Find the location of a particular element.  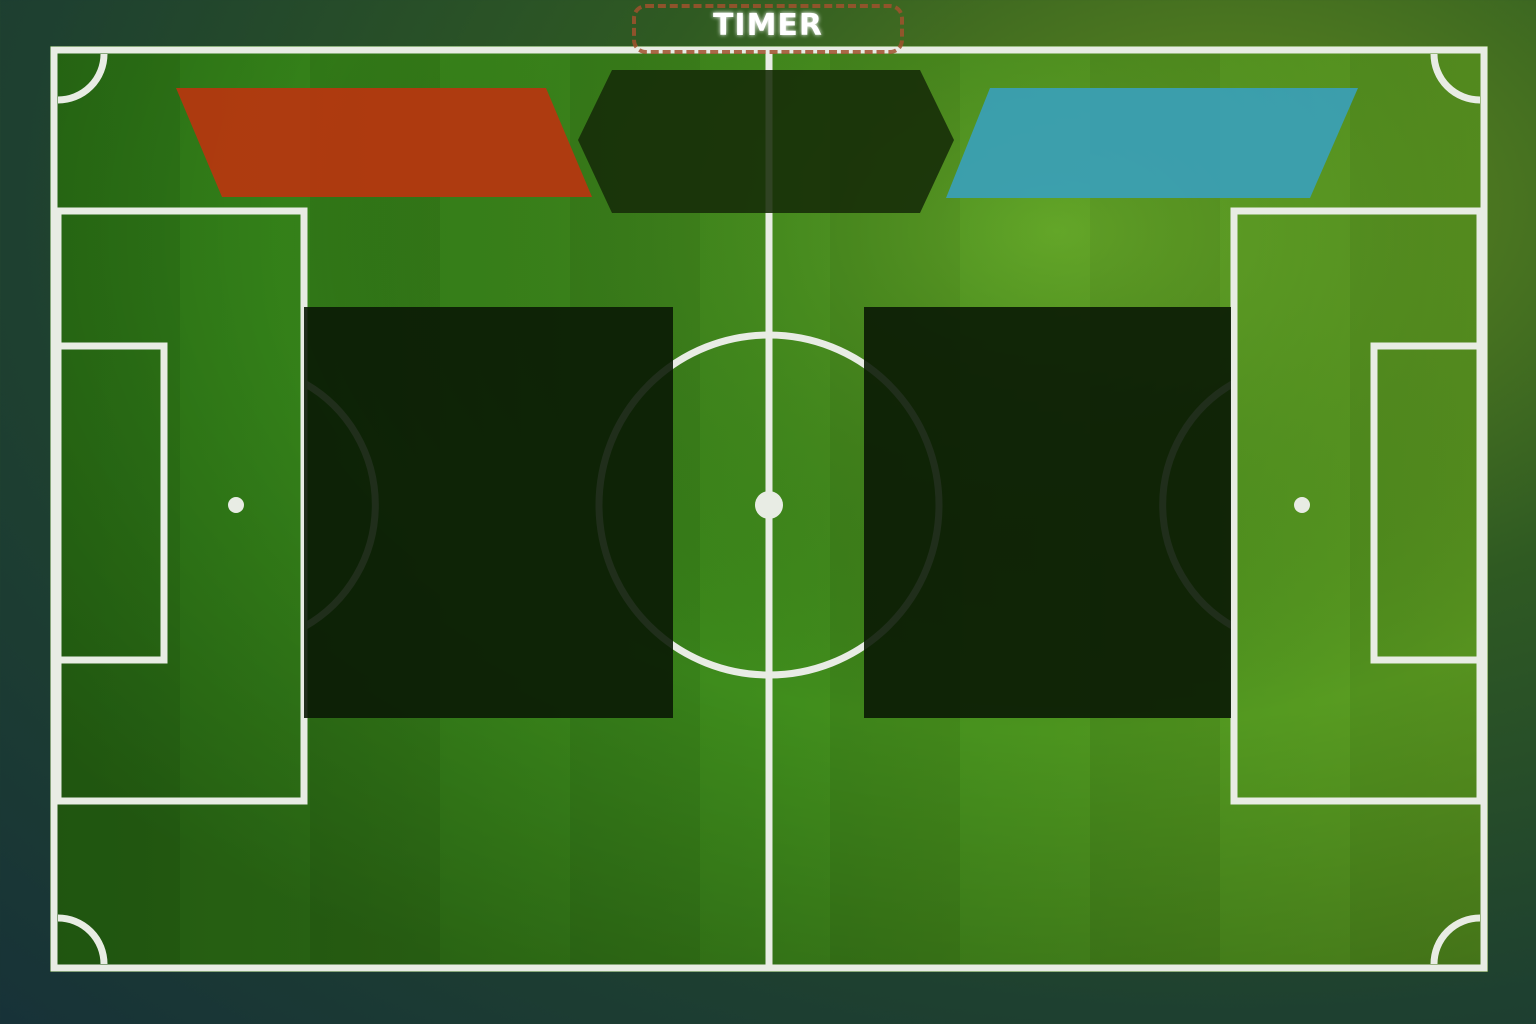

corner-arc-top-left is located at coordinates (82, 78).